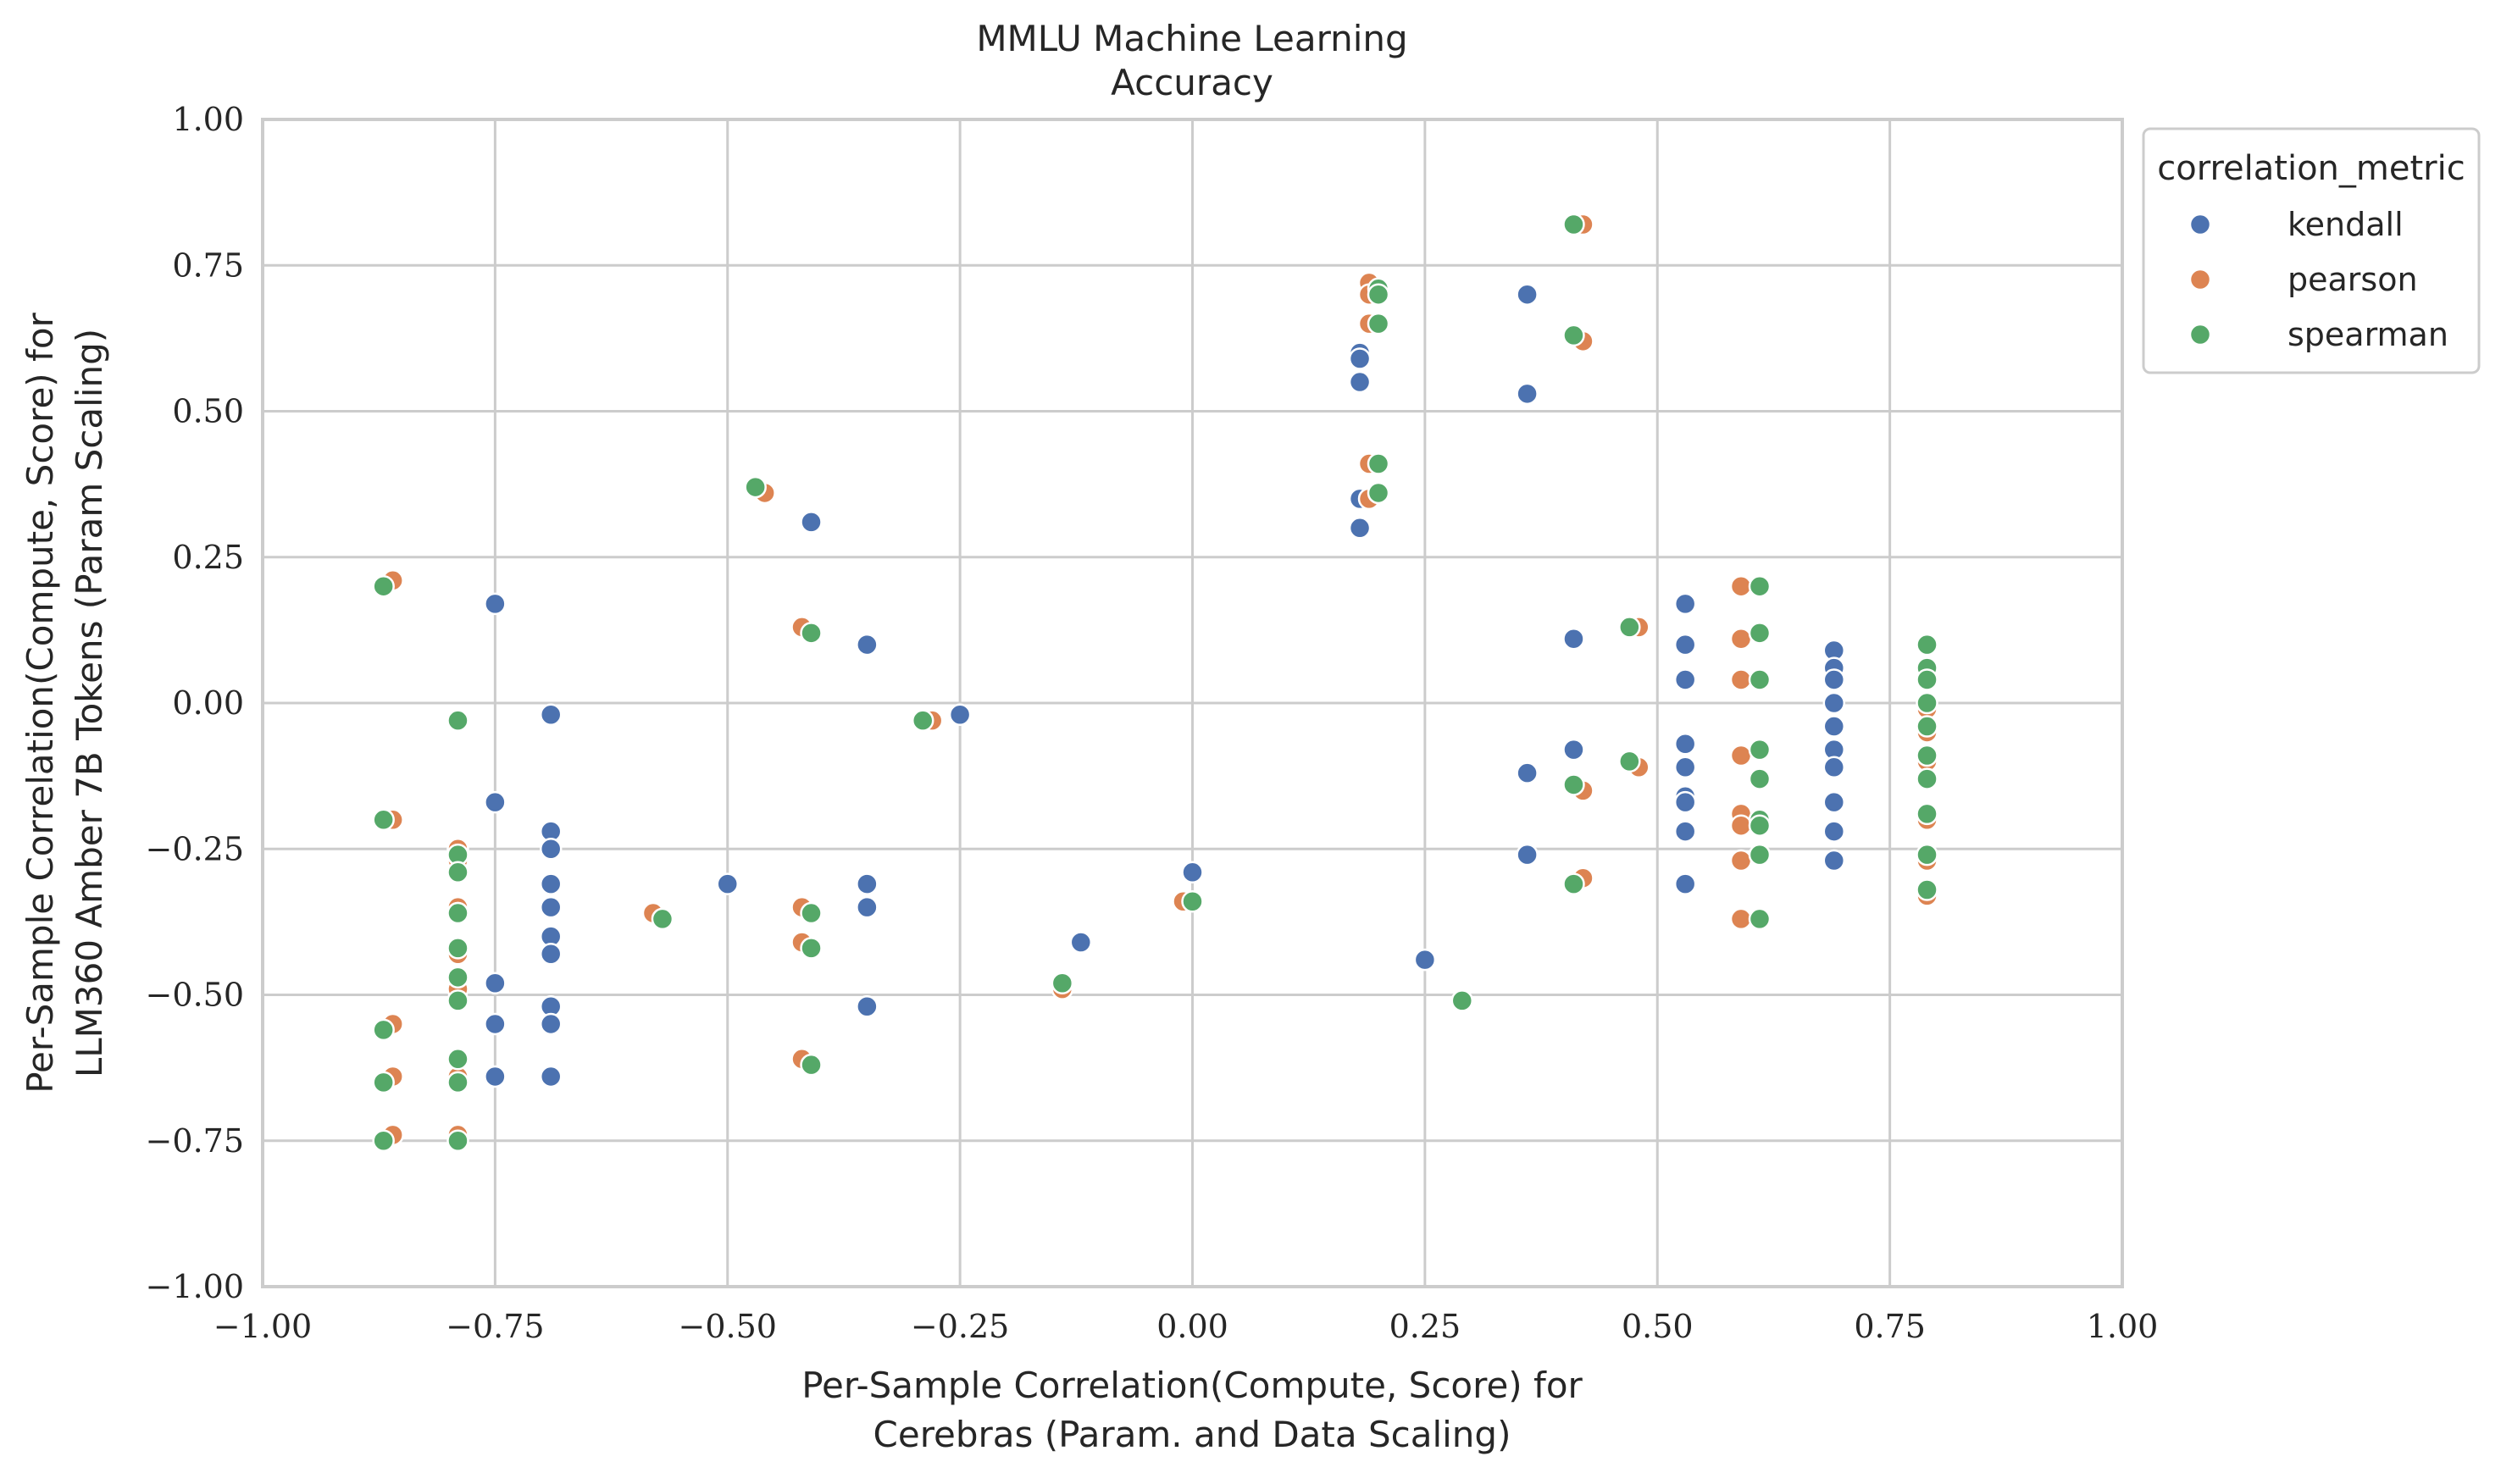  Describe the element at coordinates (208, 265) in the screenshot. I see `y-tick-label: 0.75` at that location.